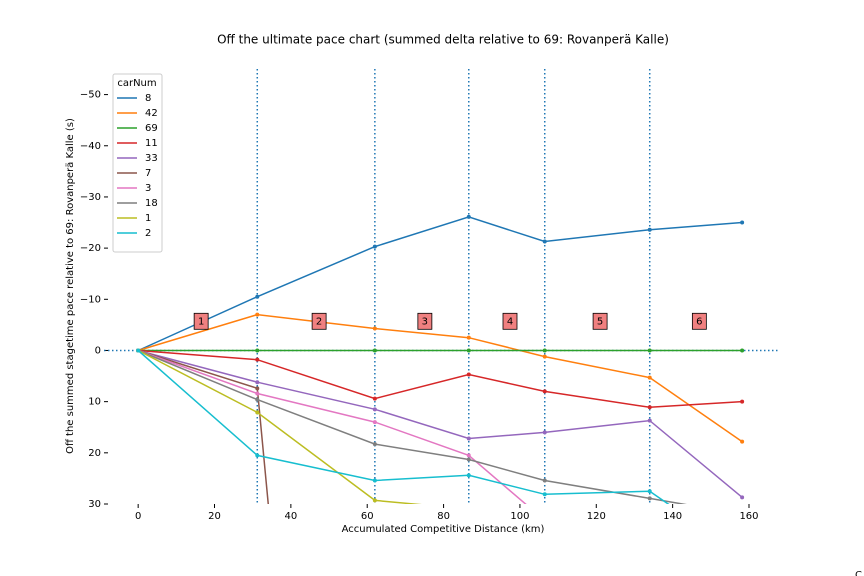 Image resolution: width=864 pixels, height=576 pixels. I want to click on x-tick-label: 80, so click(443, 516).